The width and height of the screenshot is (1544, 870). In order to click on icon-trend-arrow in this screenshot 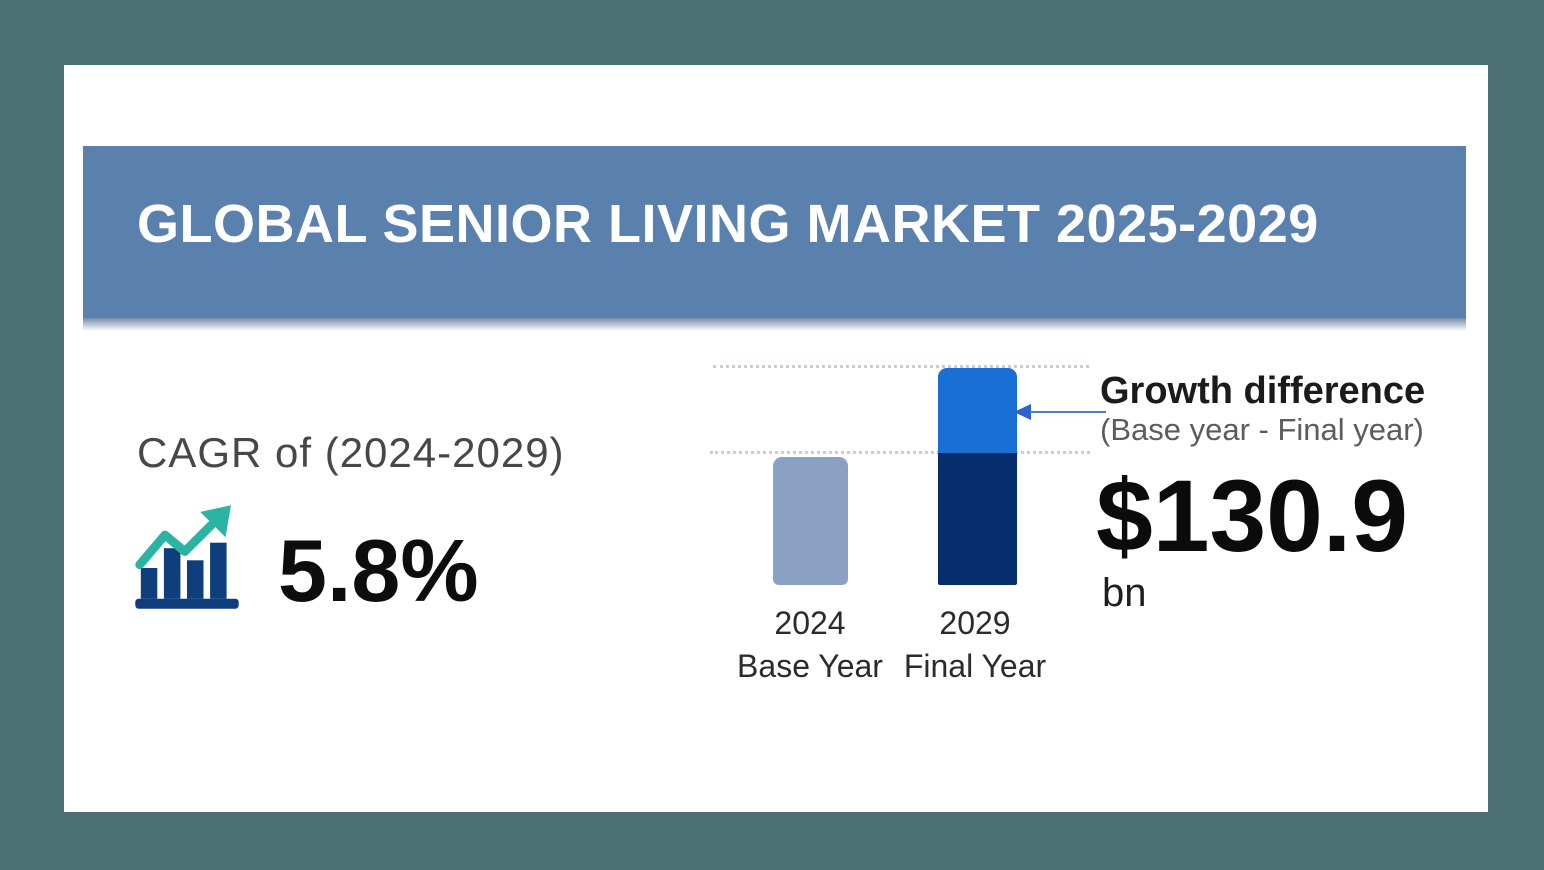, I will do `click(183, 537)`.